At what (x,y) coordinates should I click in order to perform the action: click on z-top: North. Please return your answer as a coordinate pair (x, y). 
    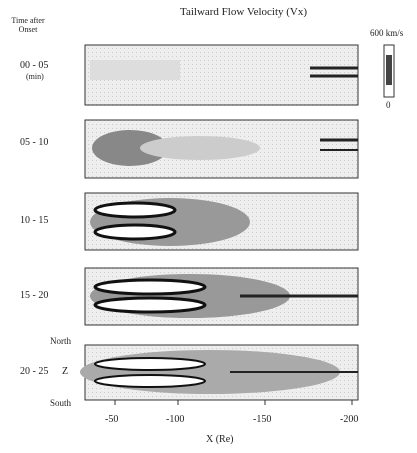
    Looking at the image, I should click on (60, 341).